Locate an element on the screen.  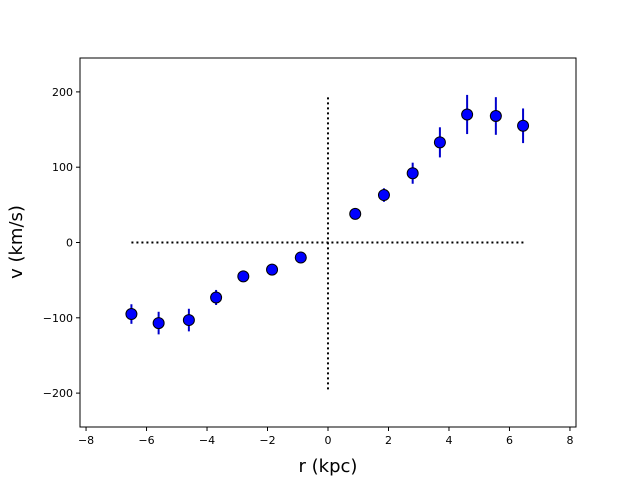
x-tick-label: −6 is located at coordinates (146, 440).